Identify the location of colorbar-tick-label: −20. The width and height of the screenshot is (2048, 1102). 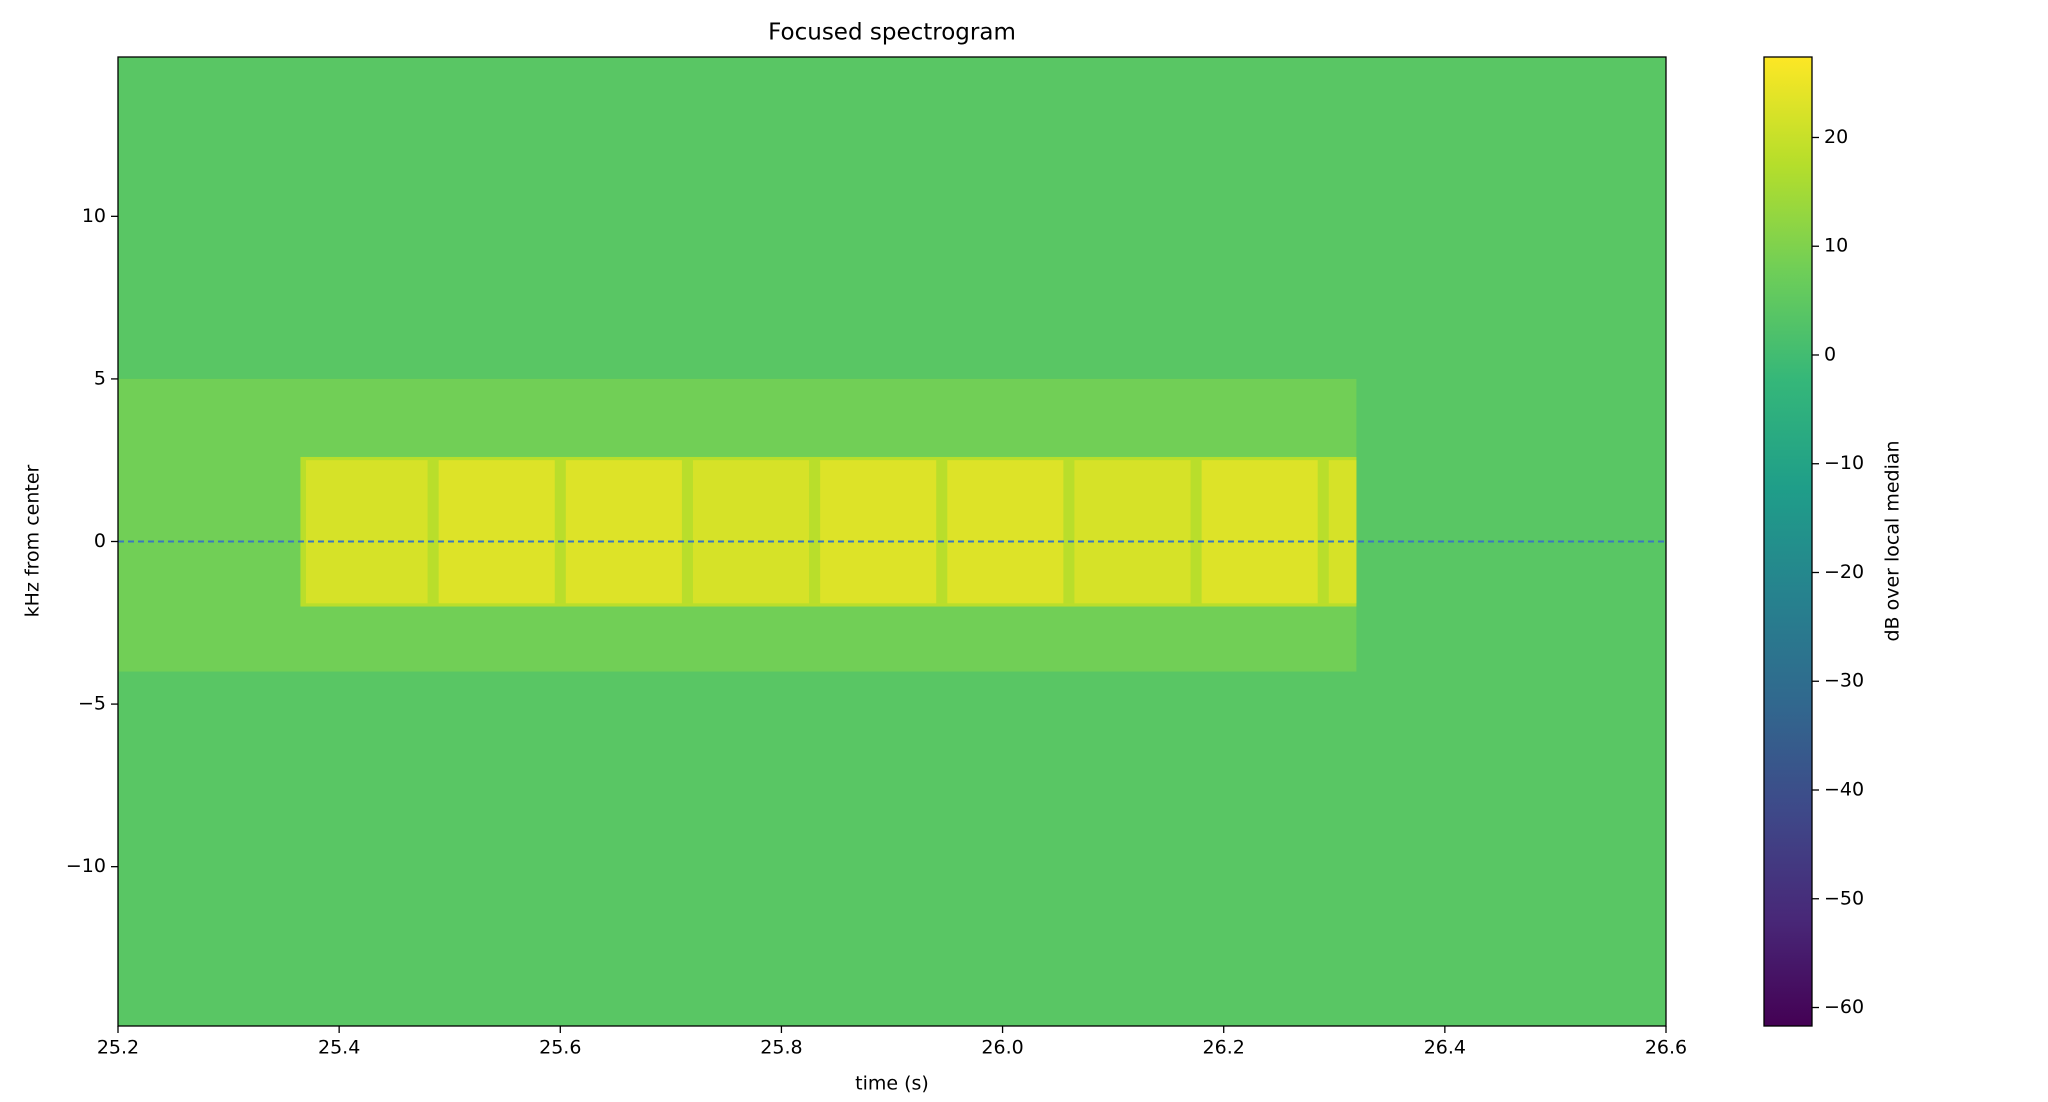
(1844, 572).